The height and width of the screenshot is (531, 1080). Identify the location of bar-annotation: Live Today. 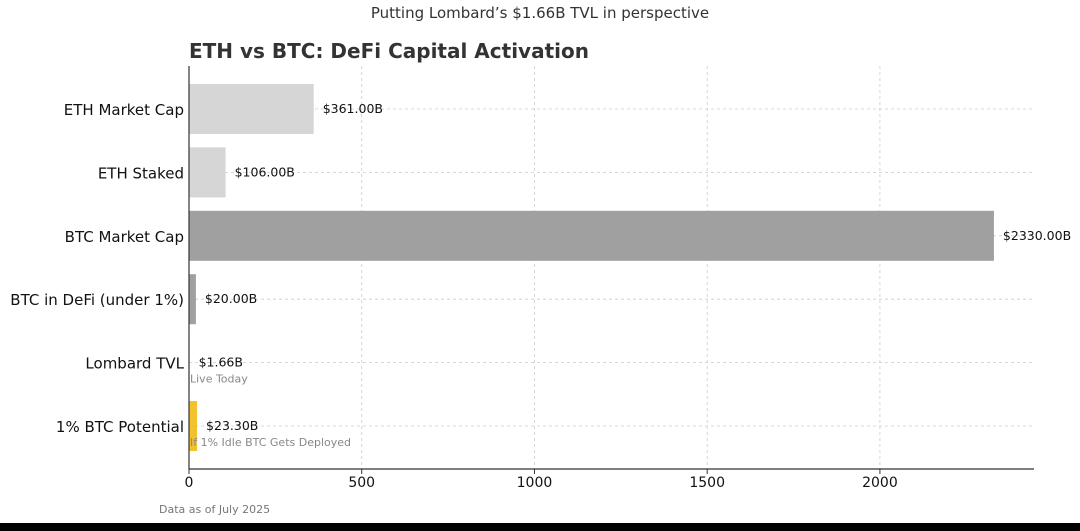
(219, 379).